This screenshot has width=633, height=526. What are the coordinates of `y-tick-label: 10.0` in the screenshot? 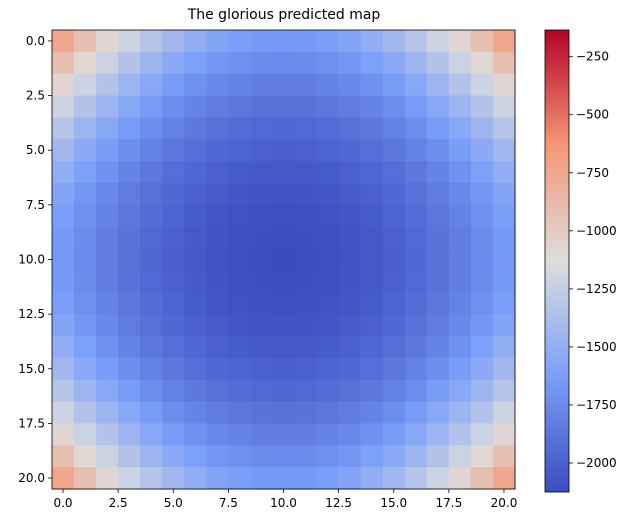 It's located at (31, 260).